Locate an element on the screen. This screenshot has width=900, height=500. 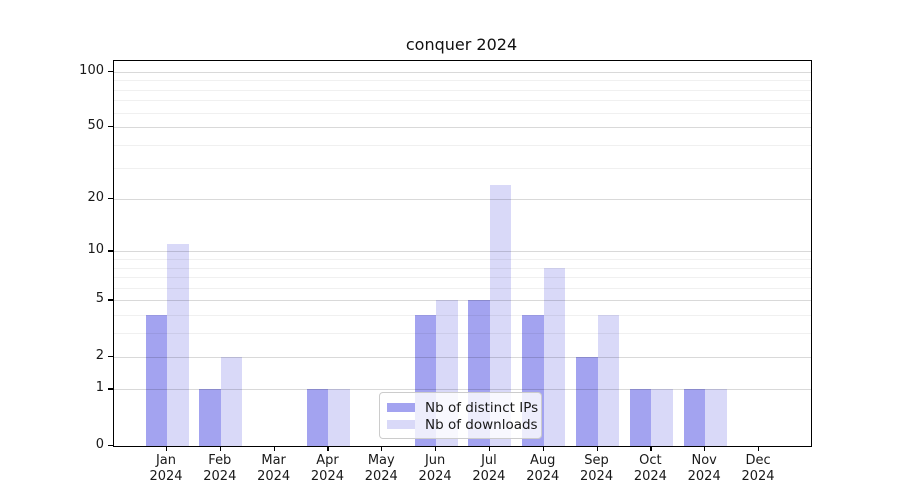
legend-item-downloads: Nb of downloads is located at coordinates (462, 424).